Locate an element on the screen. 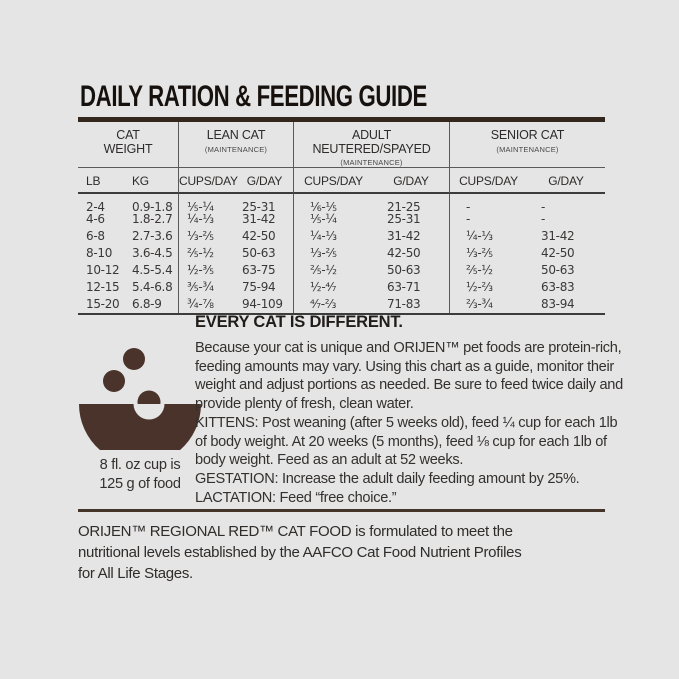 This screenshot has width=679, height=679. table-cell: 10-12 is located at coordinates (103, 270).